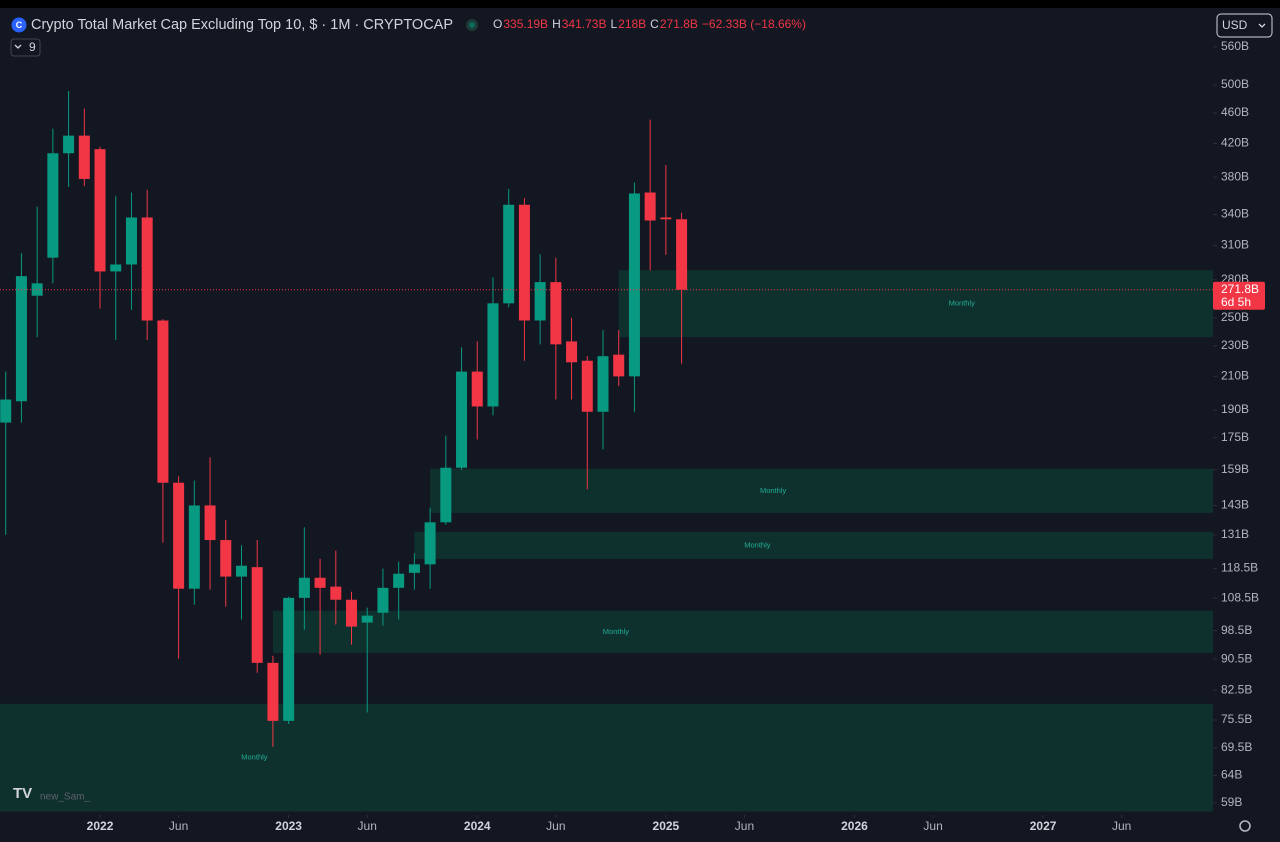 The image size is (1280, 842). I want to click on settings-button, so click(1245, 826).